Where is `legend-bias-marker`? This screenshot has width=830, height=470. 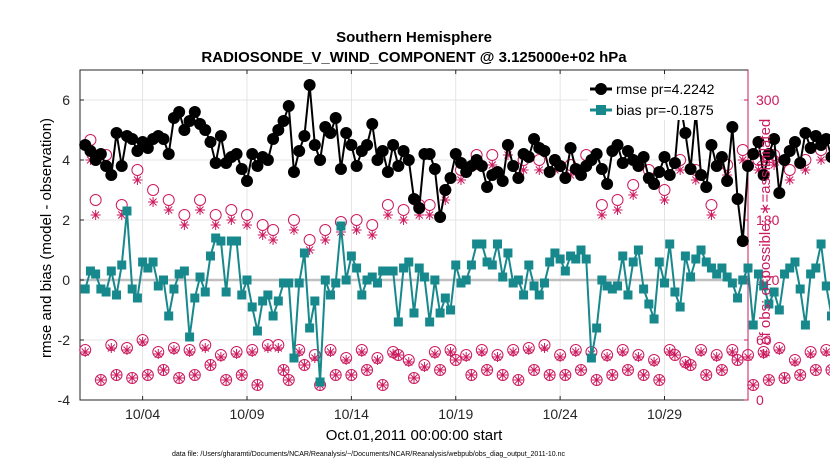
legend-bias-marker is located at coordinates (601, 110).